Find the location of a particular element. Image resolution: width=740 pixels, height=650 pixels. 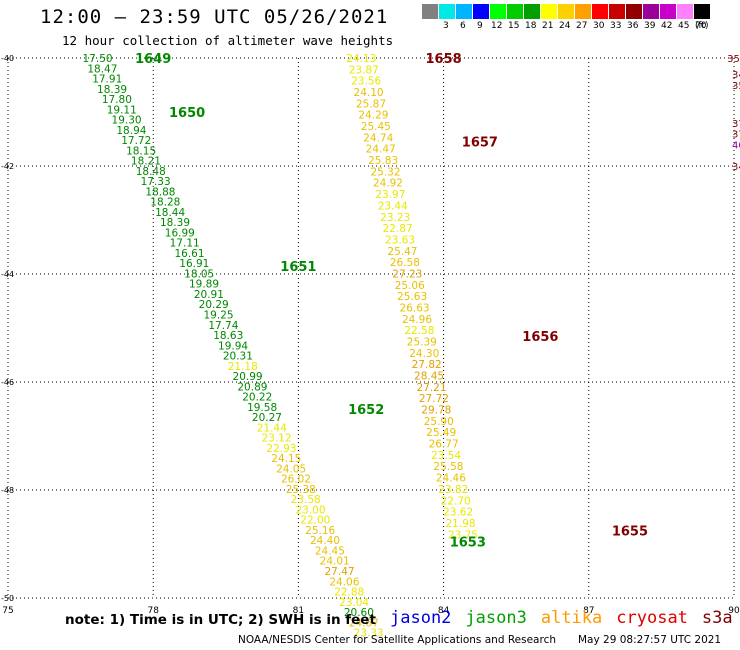

x-tick-label: 81 is located at coordinates (298, 611).